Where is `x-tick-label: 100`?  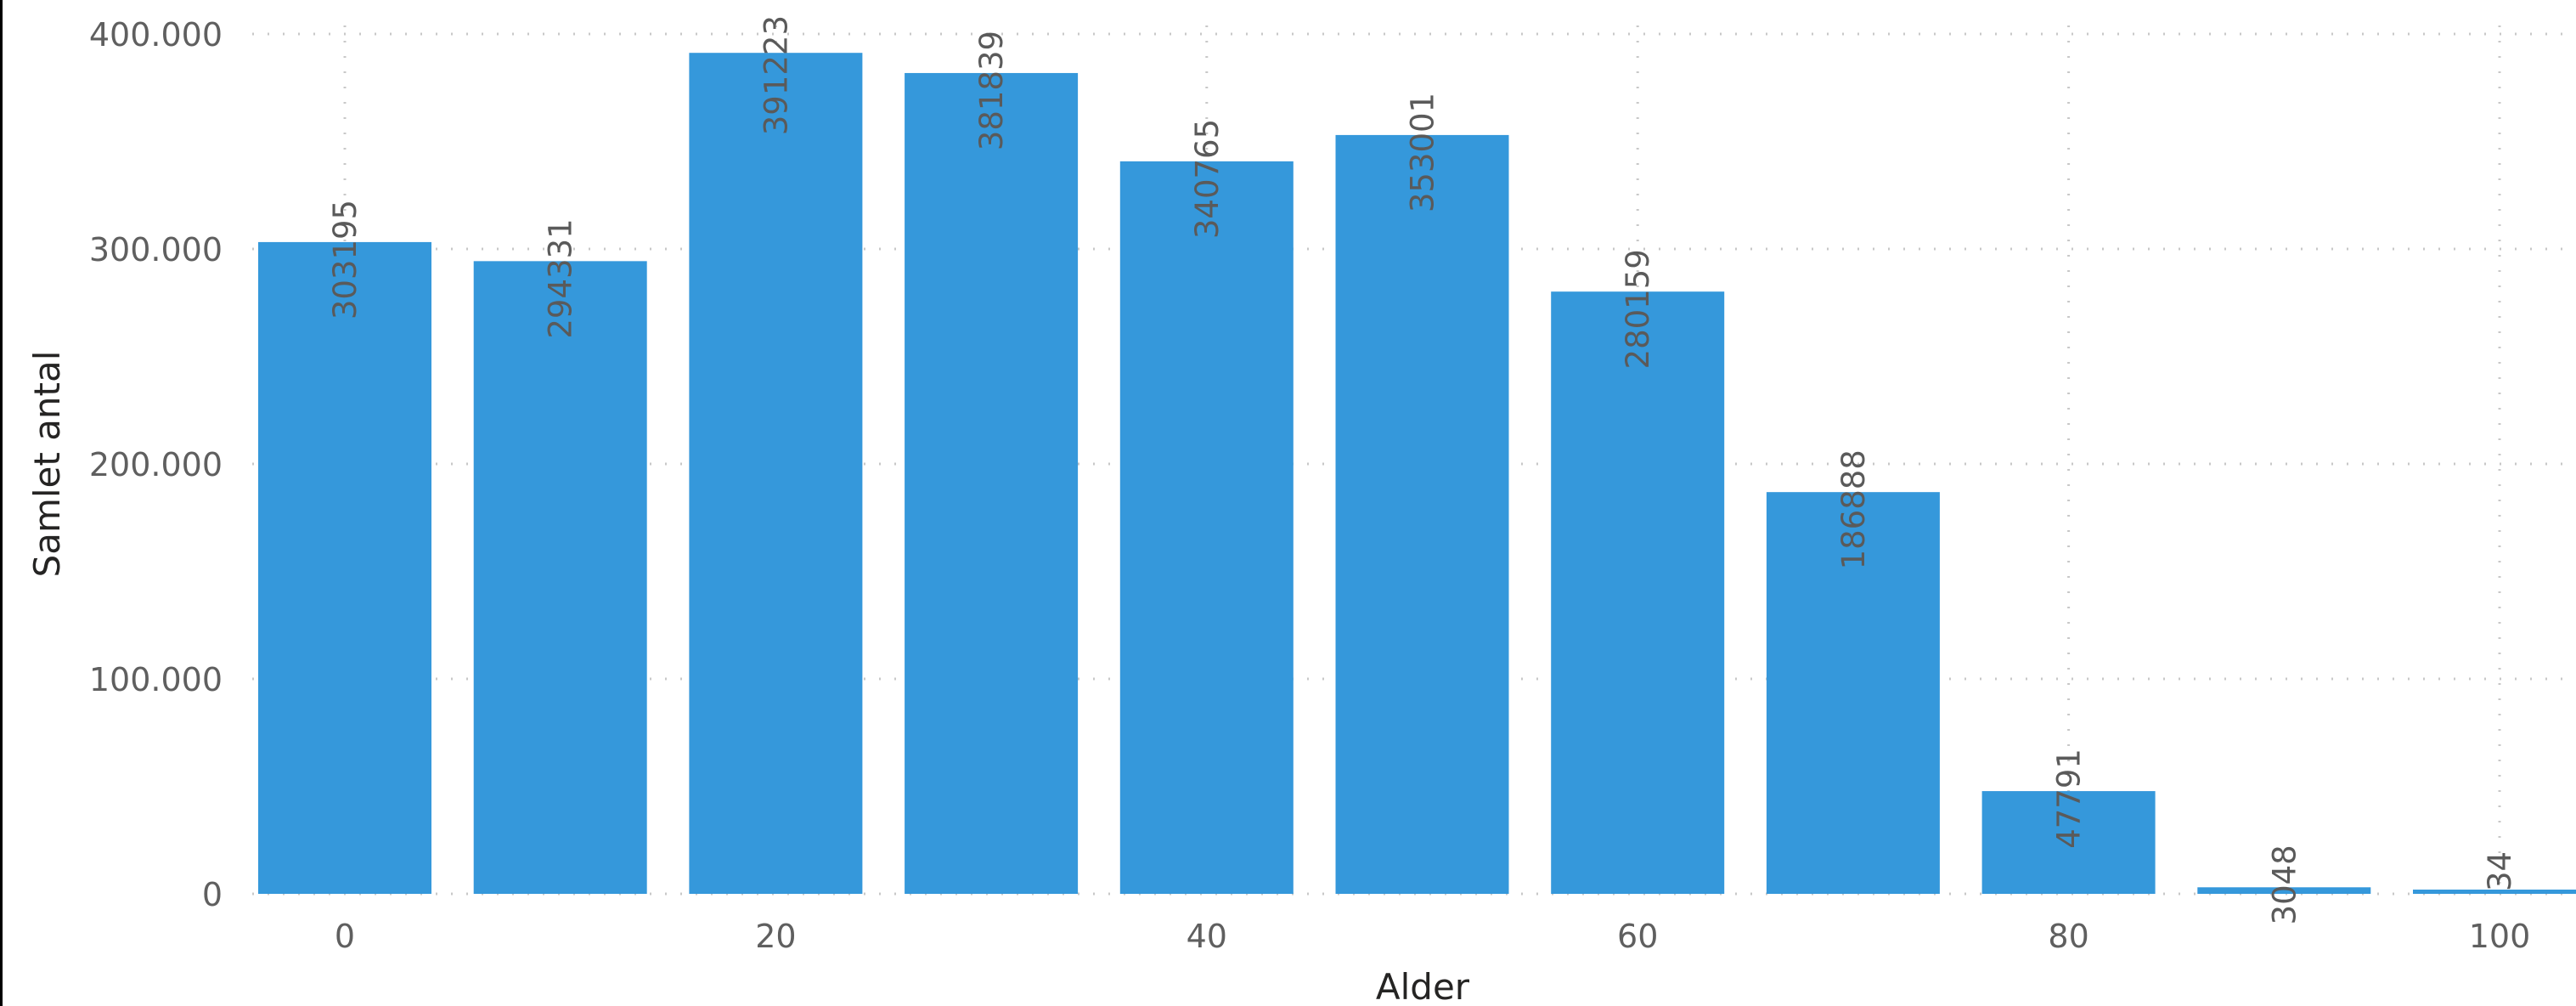
x-tick-label: 100 is located at coordinates (2500, 936).